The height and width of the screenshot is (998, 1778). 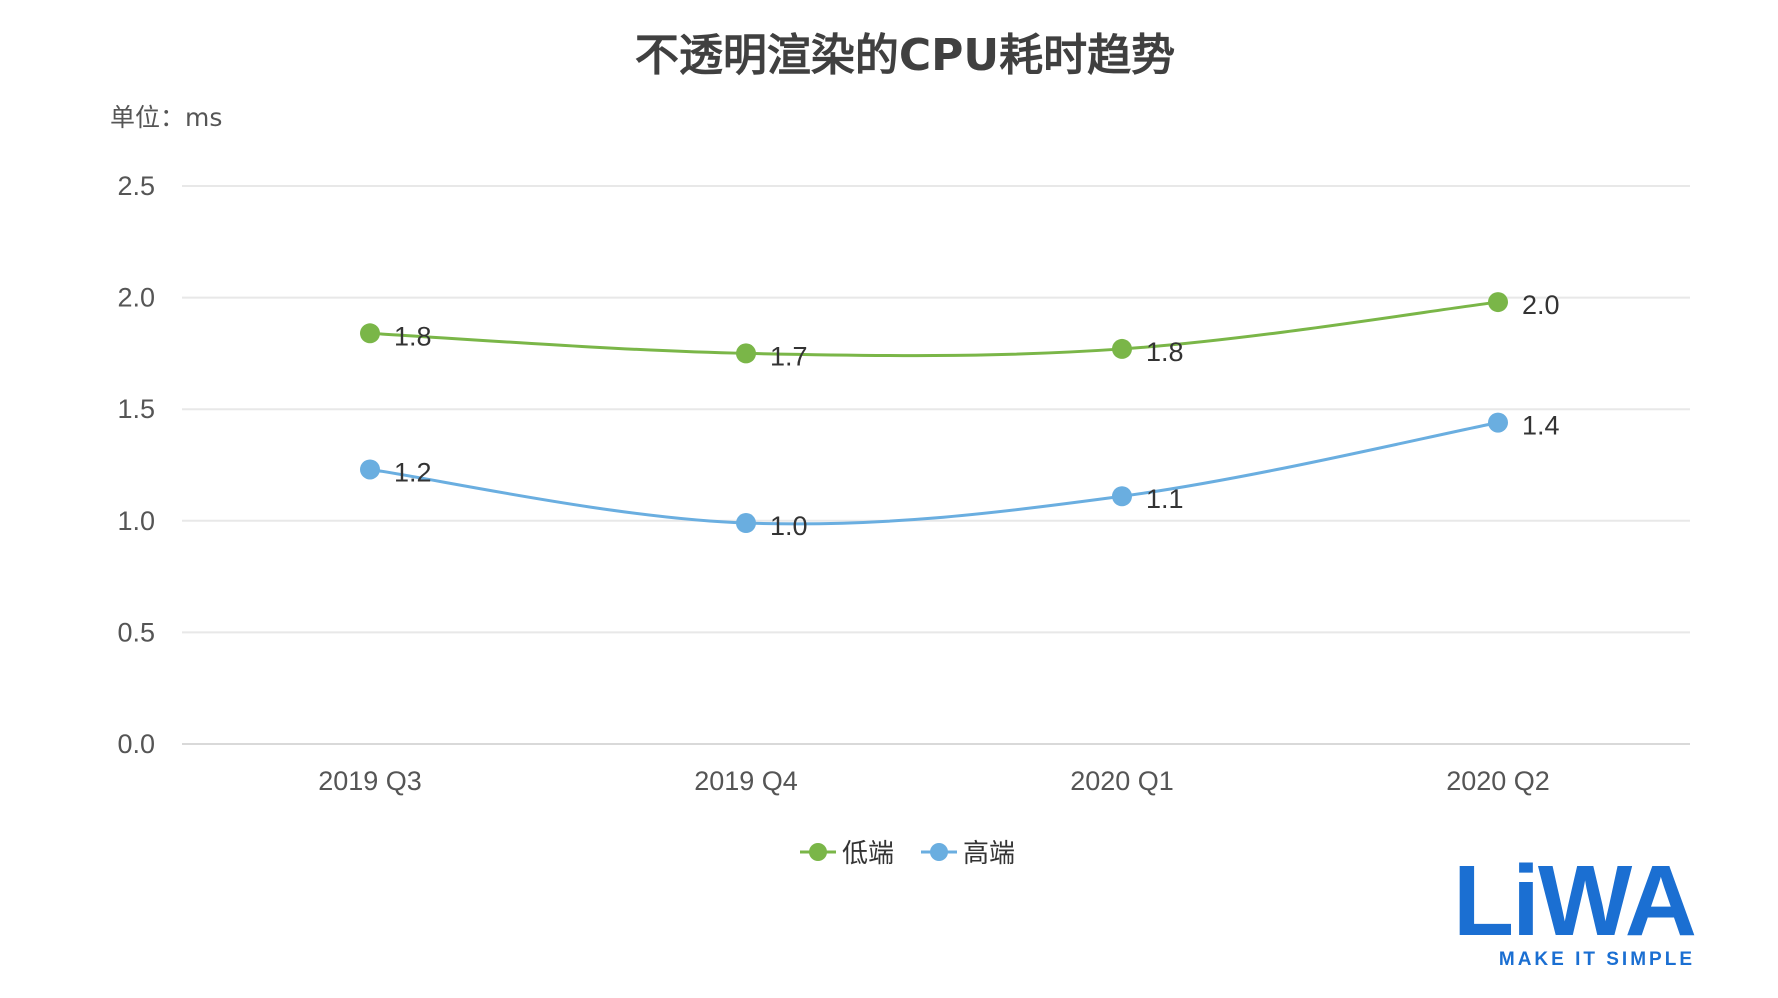 I want to click on legend-item: 高端, so click(x=968, y=854).